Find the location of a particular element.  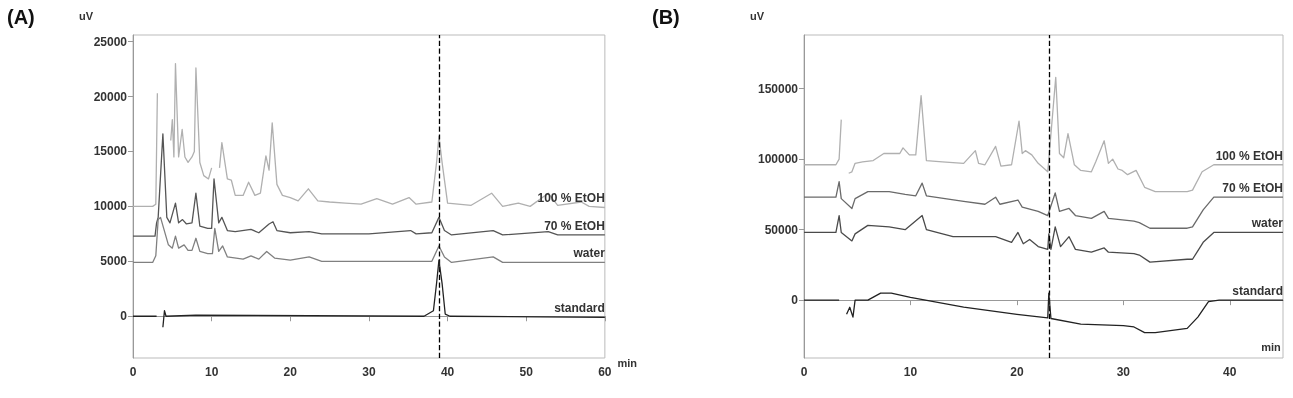

chart-title: (A) is located at coordinates (21, 17).